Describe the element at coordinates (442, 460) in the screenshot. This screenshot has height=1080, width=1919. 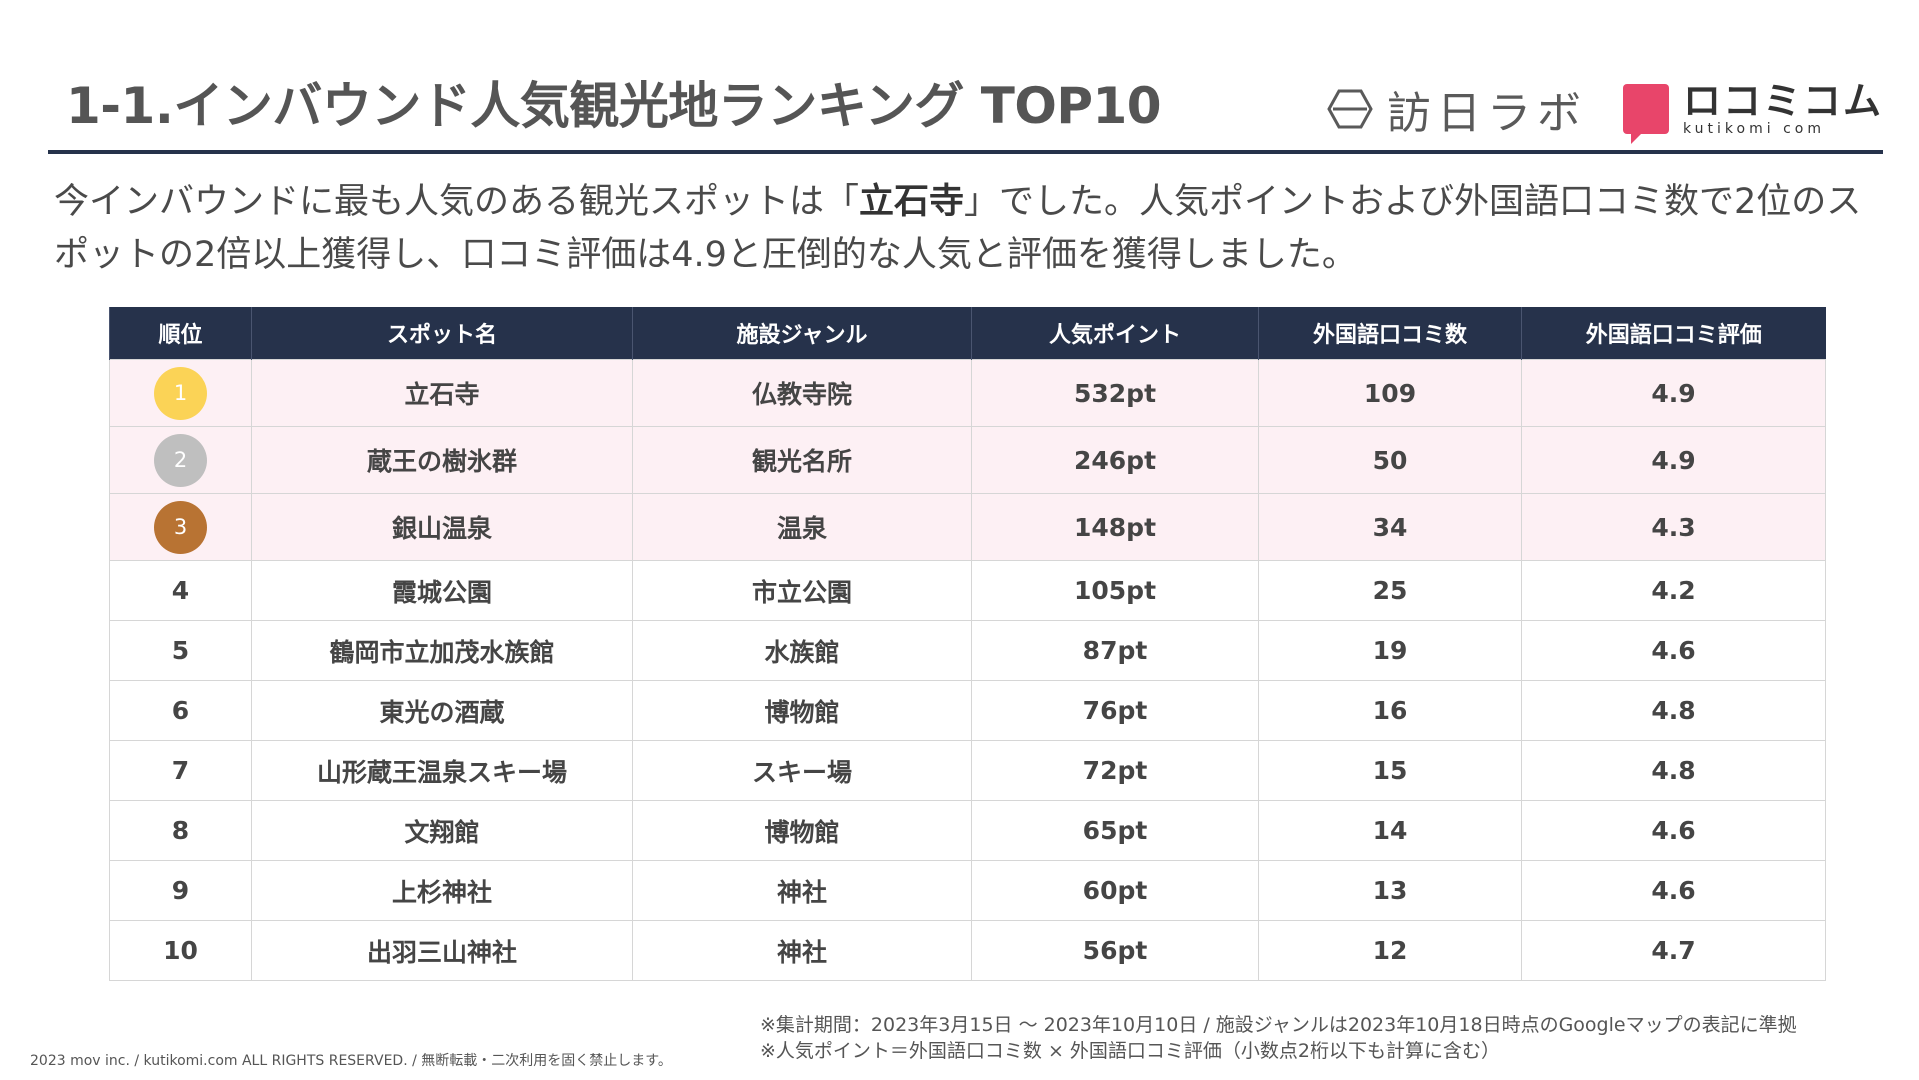
I see `spot-name-cell: 蔵王の樹氷群` at that location.